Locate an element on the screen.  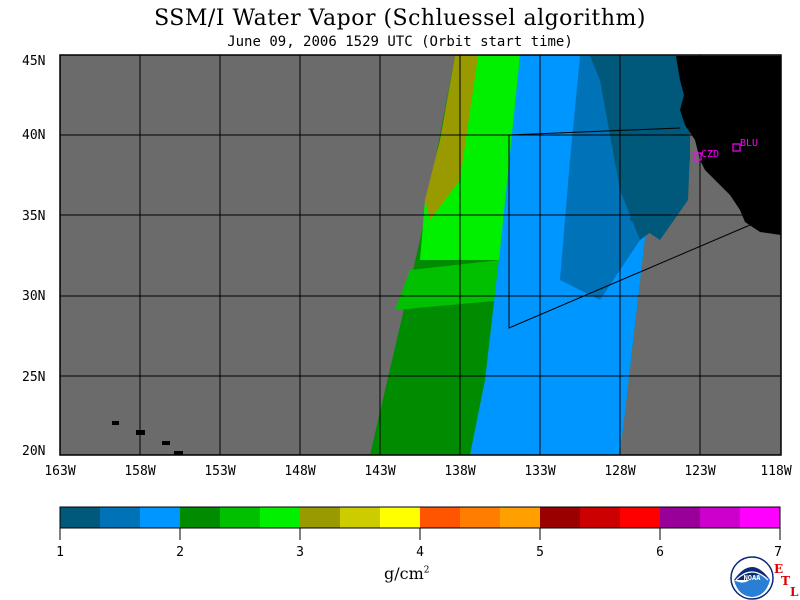
lat-label: 40N is located at coordinates (33, 135).